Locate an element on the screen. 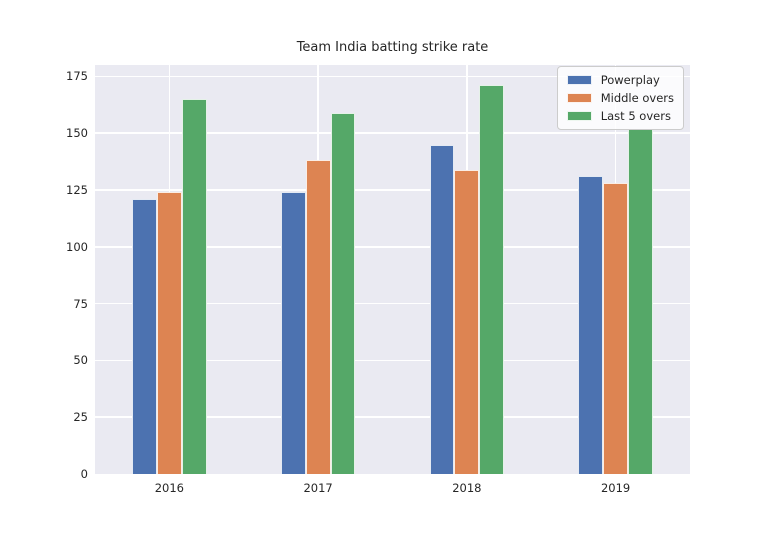 The width and height of the screenshot is (768, 543). y-tick-label: 175 is located at coordinates (77, 76).